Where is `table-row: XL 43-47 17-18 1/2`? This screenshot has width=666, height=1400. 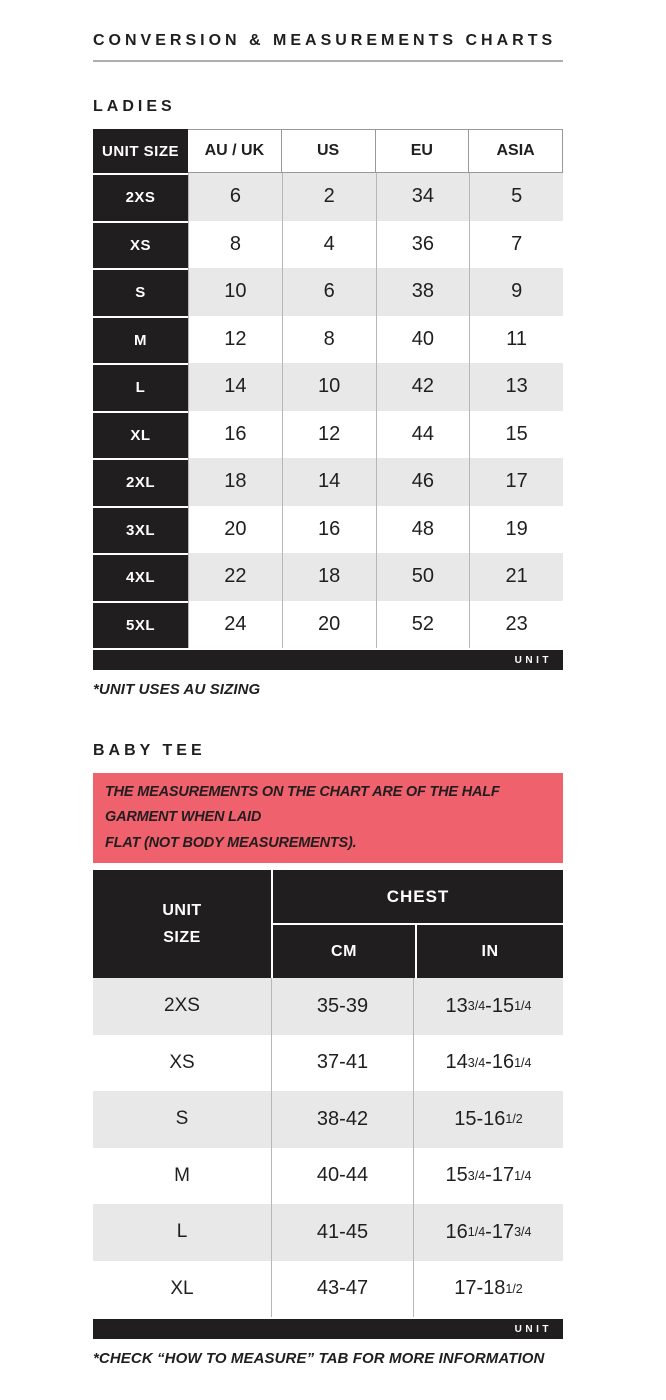 table-row: XL 43-47 17-18 1/2 is located at coordinates (328, 1289).